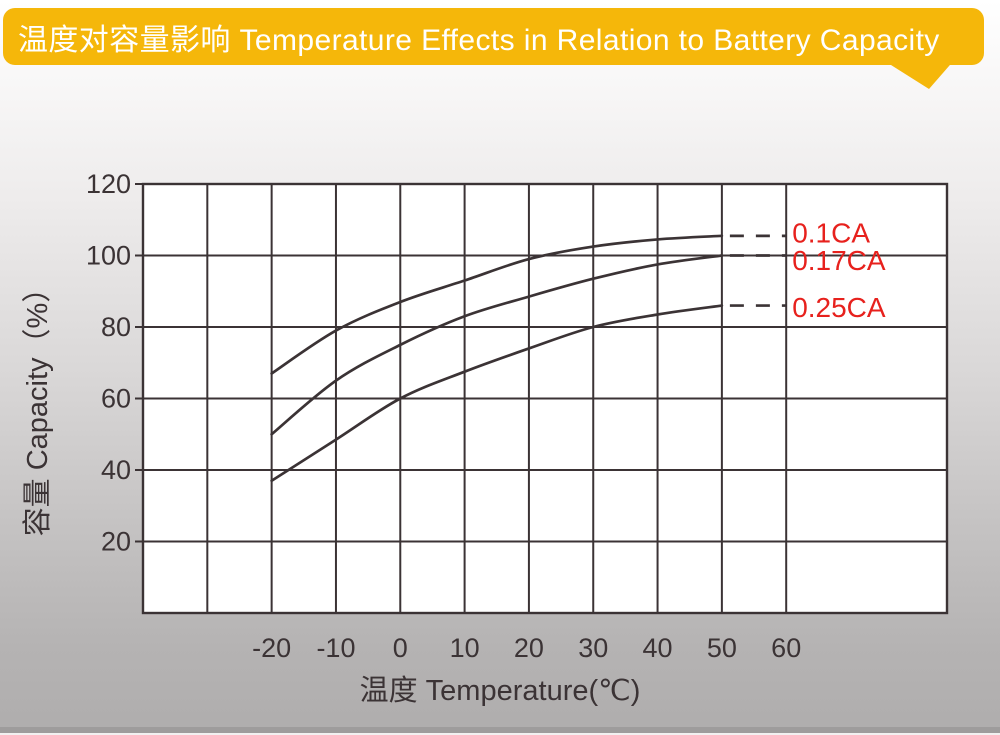  I want to click on y-tick-label: 40, so click(116, 470).